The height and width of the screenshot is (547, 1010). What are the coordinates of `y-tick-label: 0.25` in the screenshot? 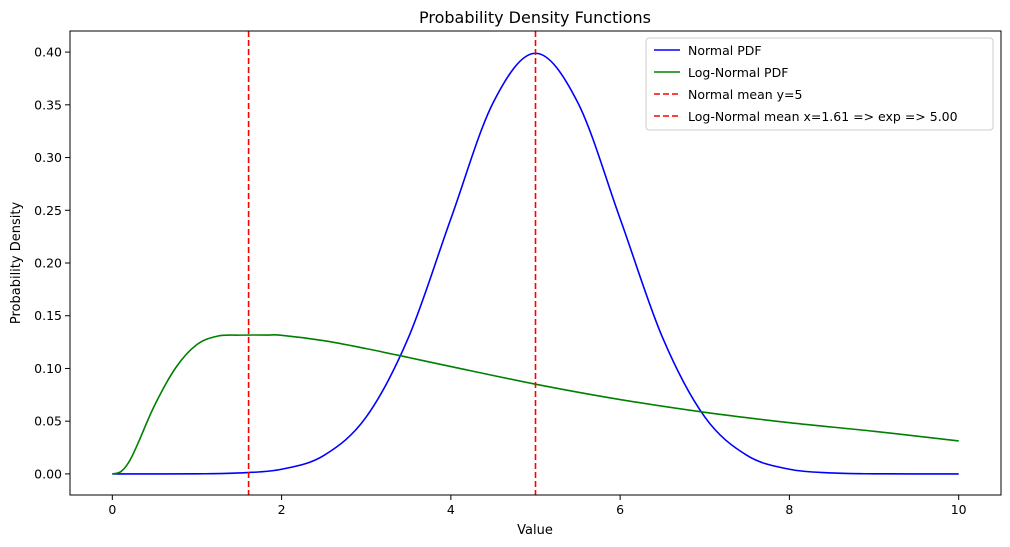 It's located at (48, 210).